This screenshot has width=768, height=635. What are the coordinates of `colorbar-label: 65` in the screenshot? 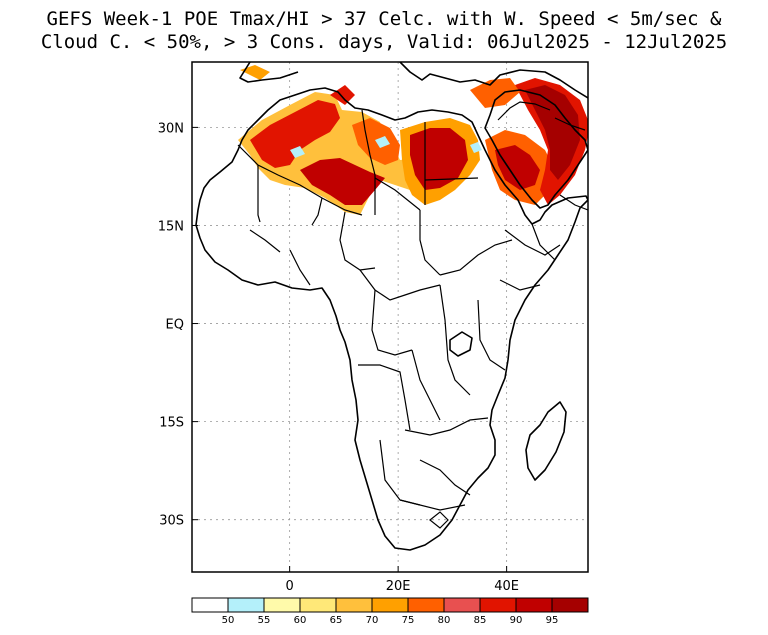 It's located at (336, 620).